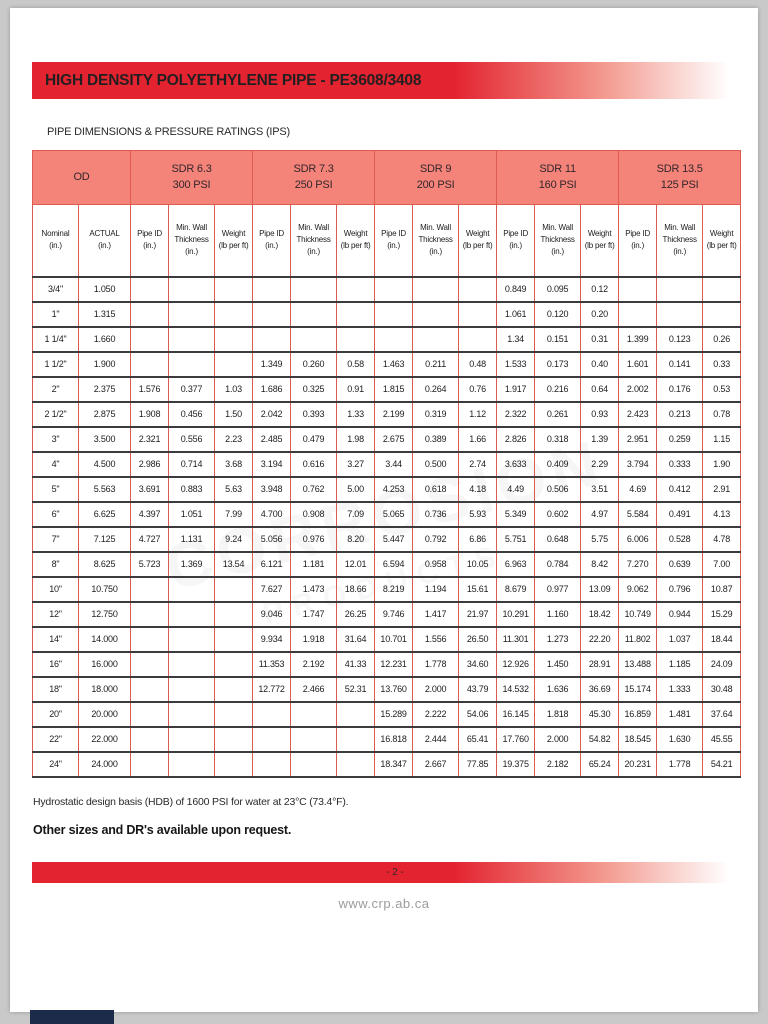  I want to click on data-cell: 12.772, so click(272, 689).